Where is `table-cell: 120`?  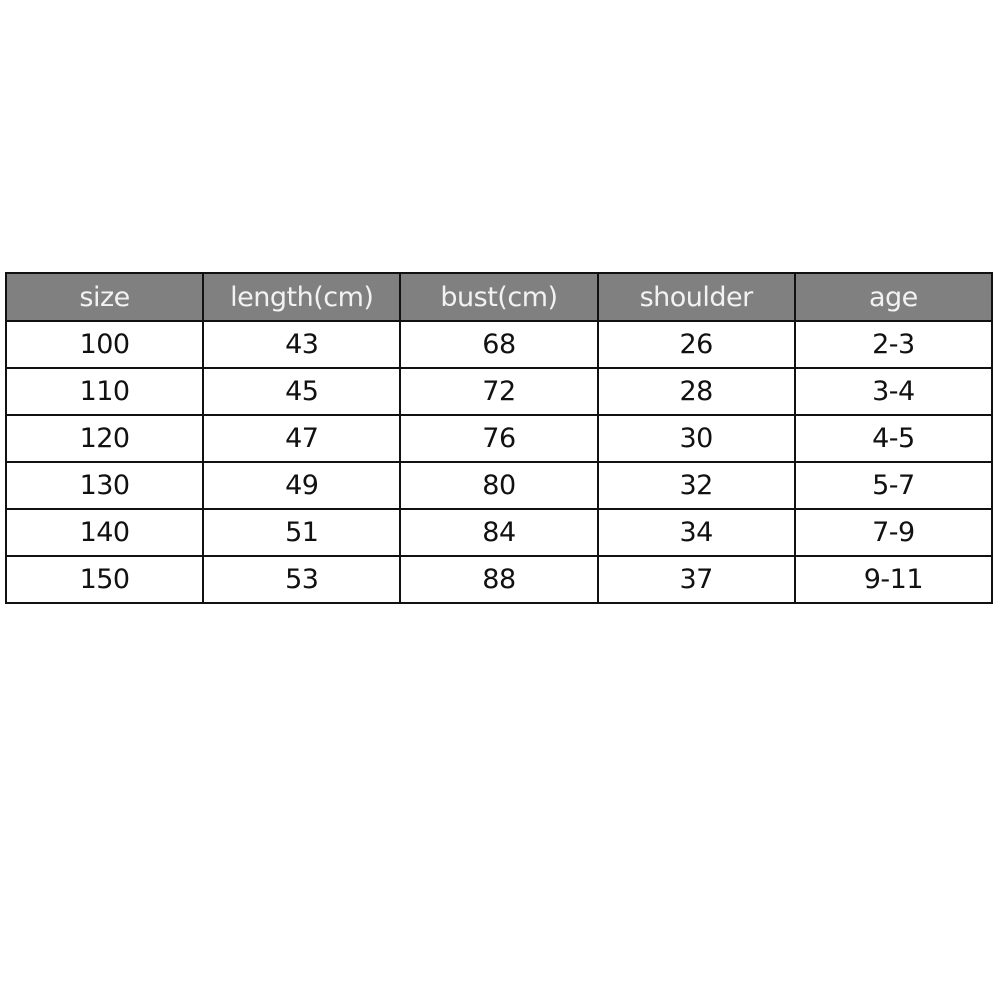 table-cell: 120 is located at coordinates (104, 438).